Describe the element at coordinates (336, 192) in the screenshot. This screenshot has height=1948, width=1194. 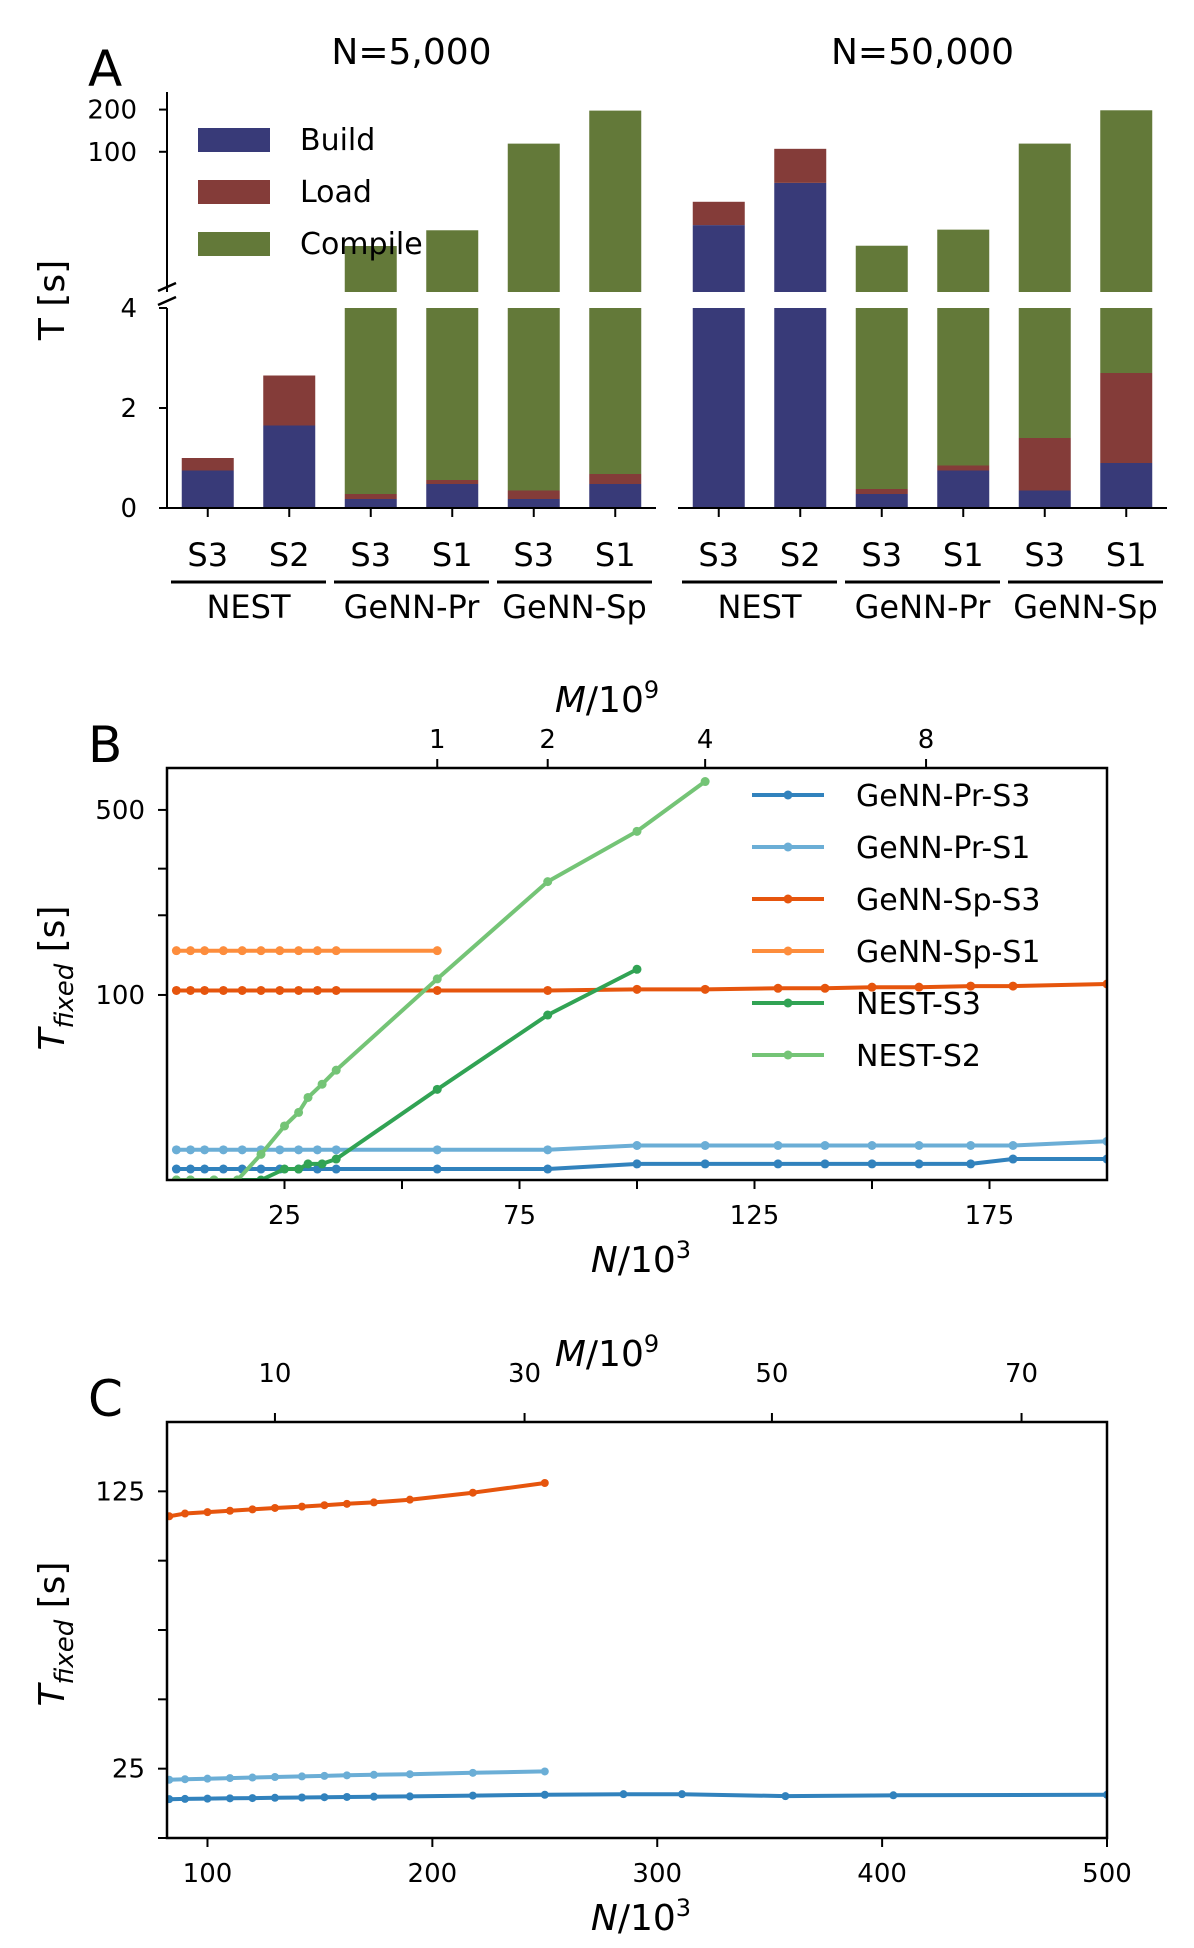
I see `legend-label: Load` at that location.